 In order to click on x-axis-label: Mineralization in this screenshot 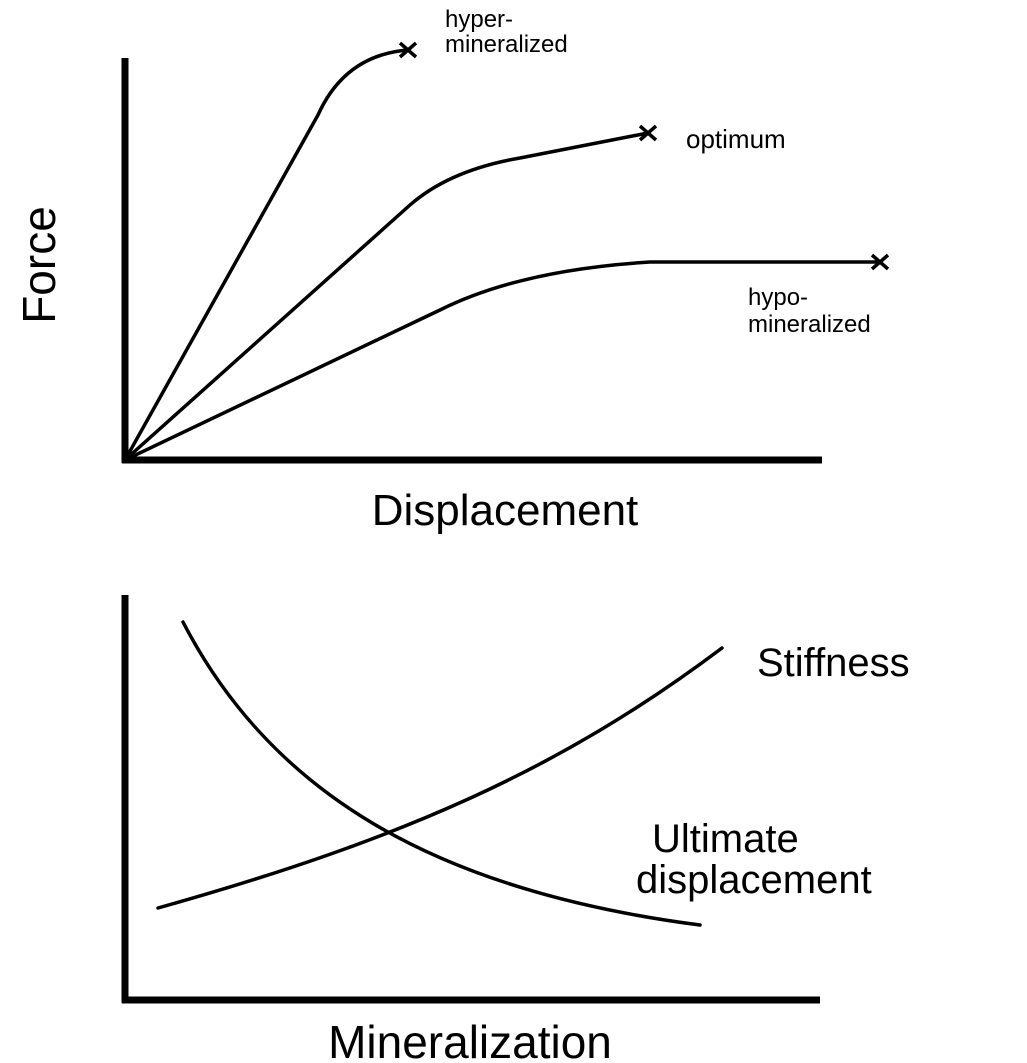, I will do `click(470, 1039)`.